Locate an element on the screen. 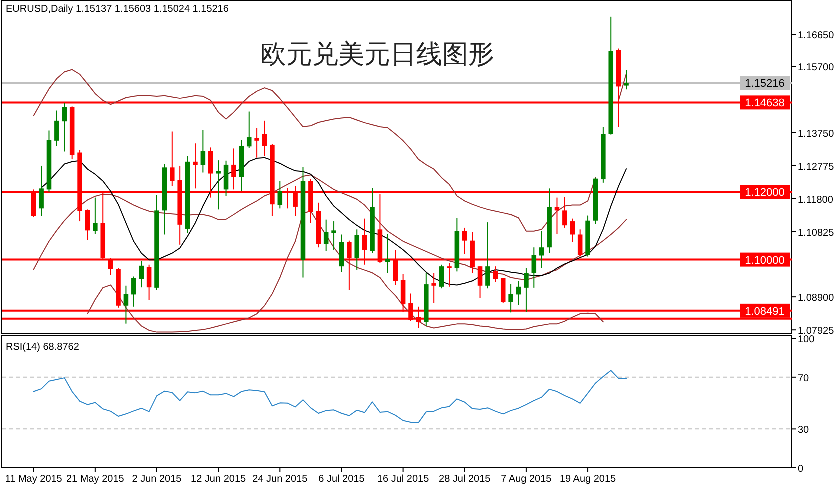  x-tick-label: 6 Jul 2015 is located at coordinates (342, 479).